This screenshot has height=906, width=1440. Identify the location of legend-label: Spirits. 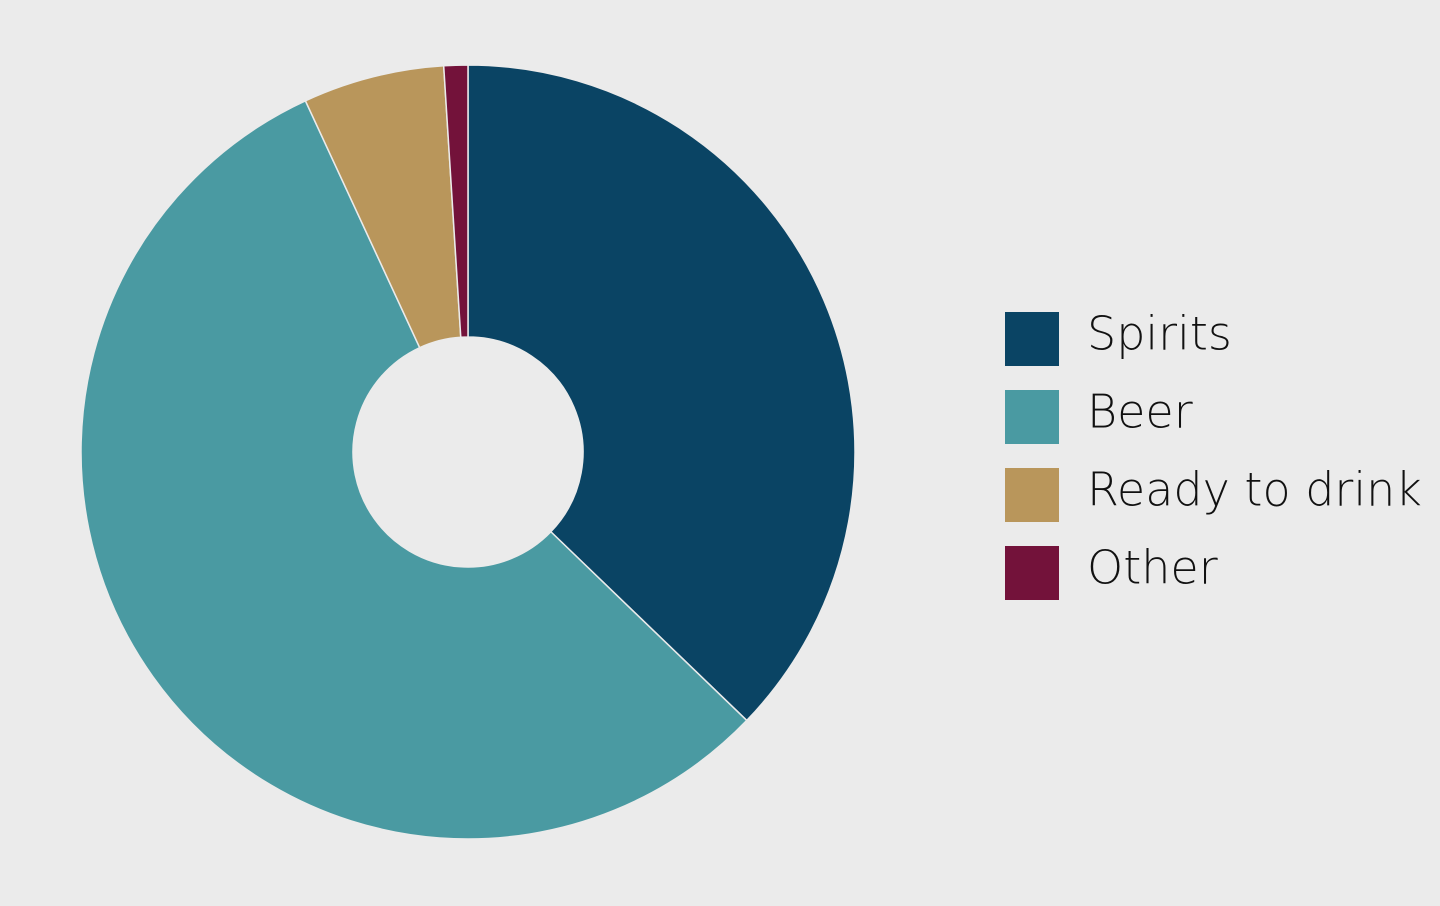
(1159, 334).